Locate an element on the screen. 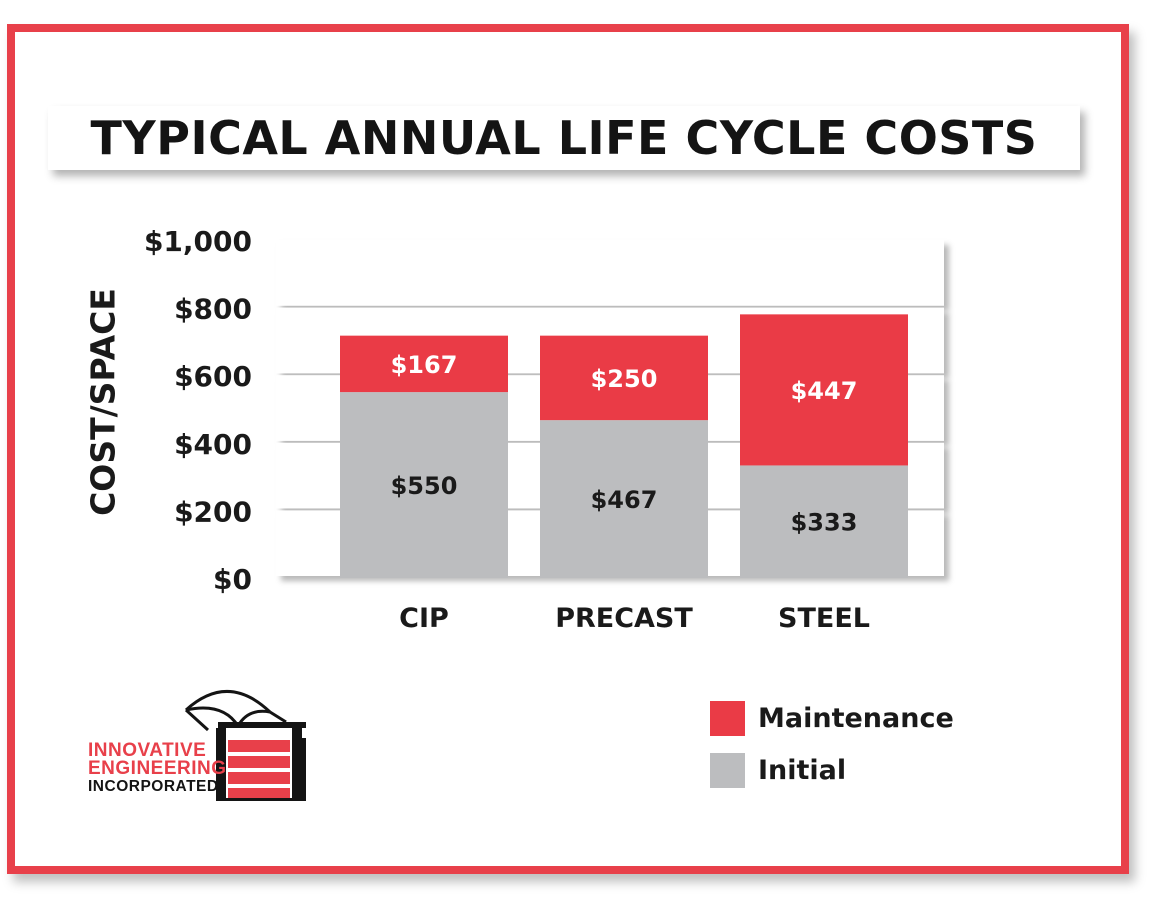  y-tick-label: $1,000 is located at coordinates (198, 241).